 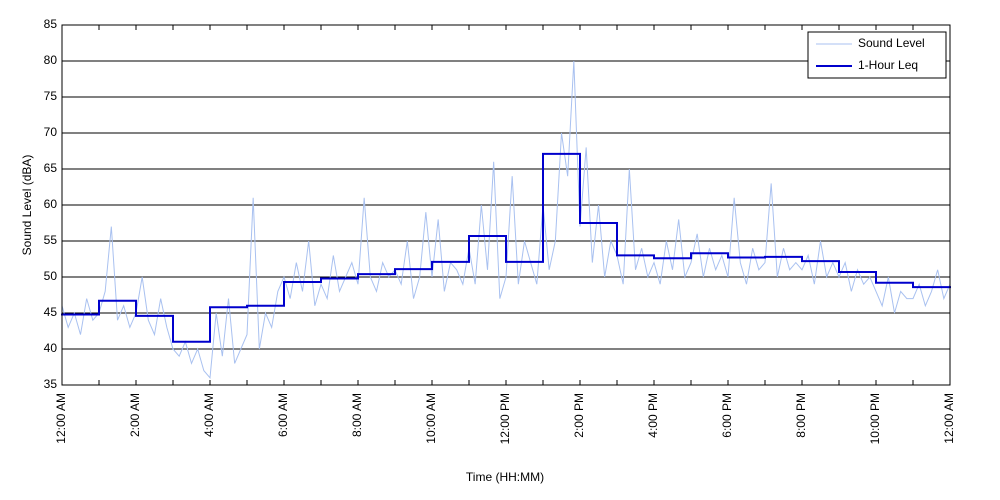 I want to click on y-tick-label: 70, so click(x=51, y=132).